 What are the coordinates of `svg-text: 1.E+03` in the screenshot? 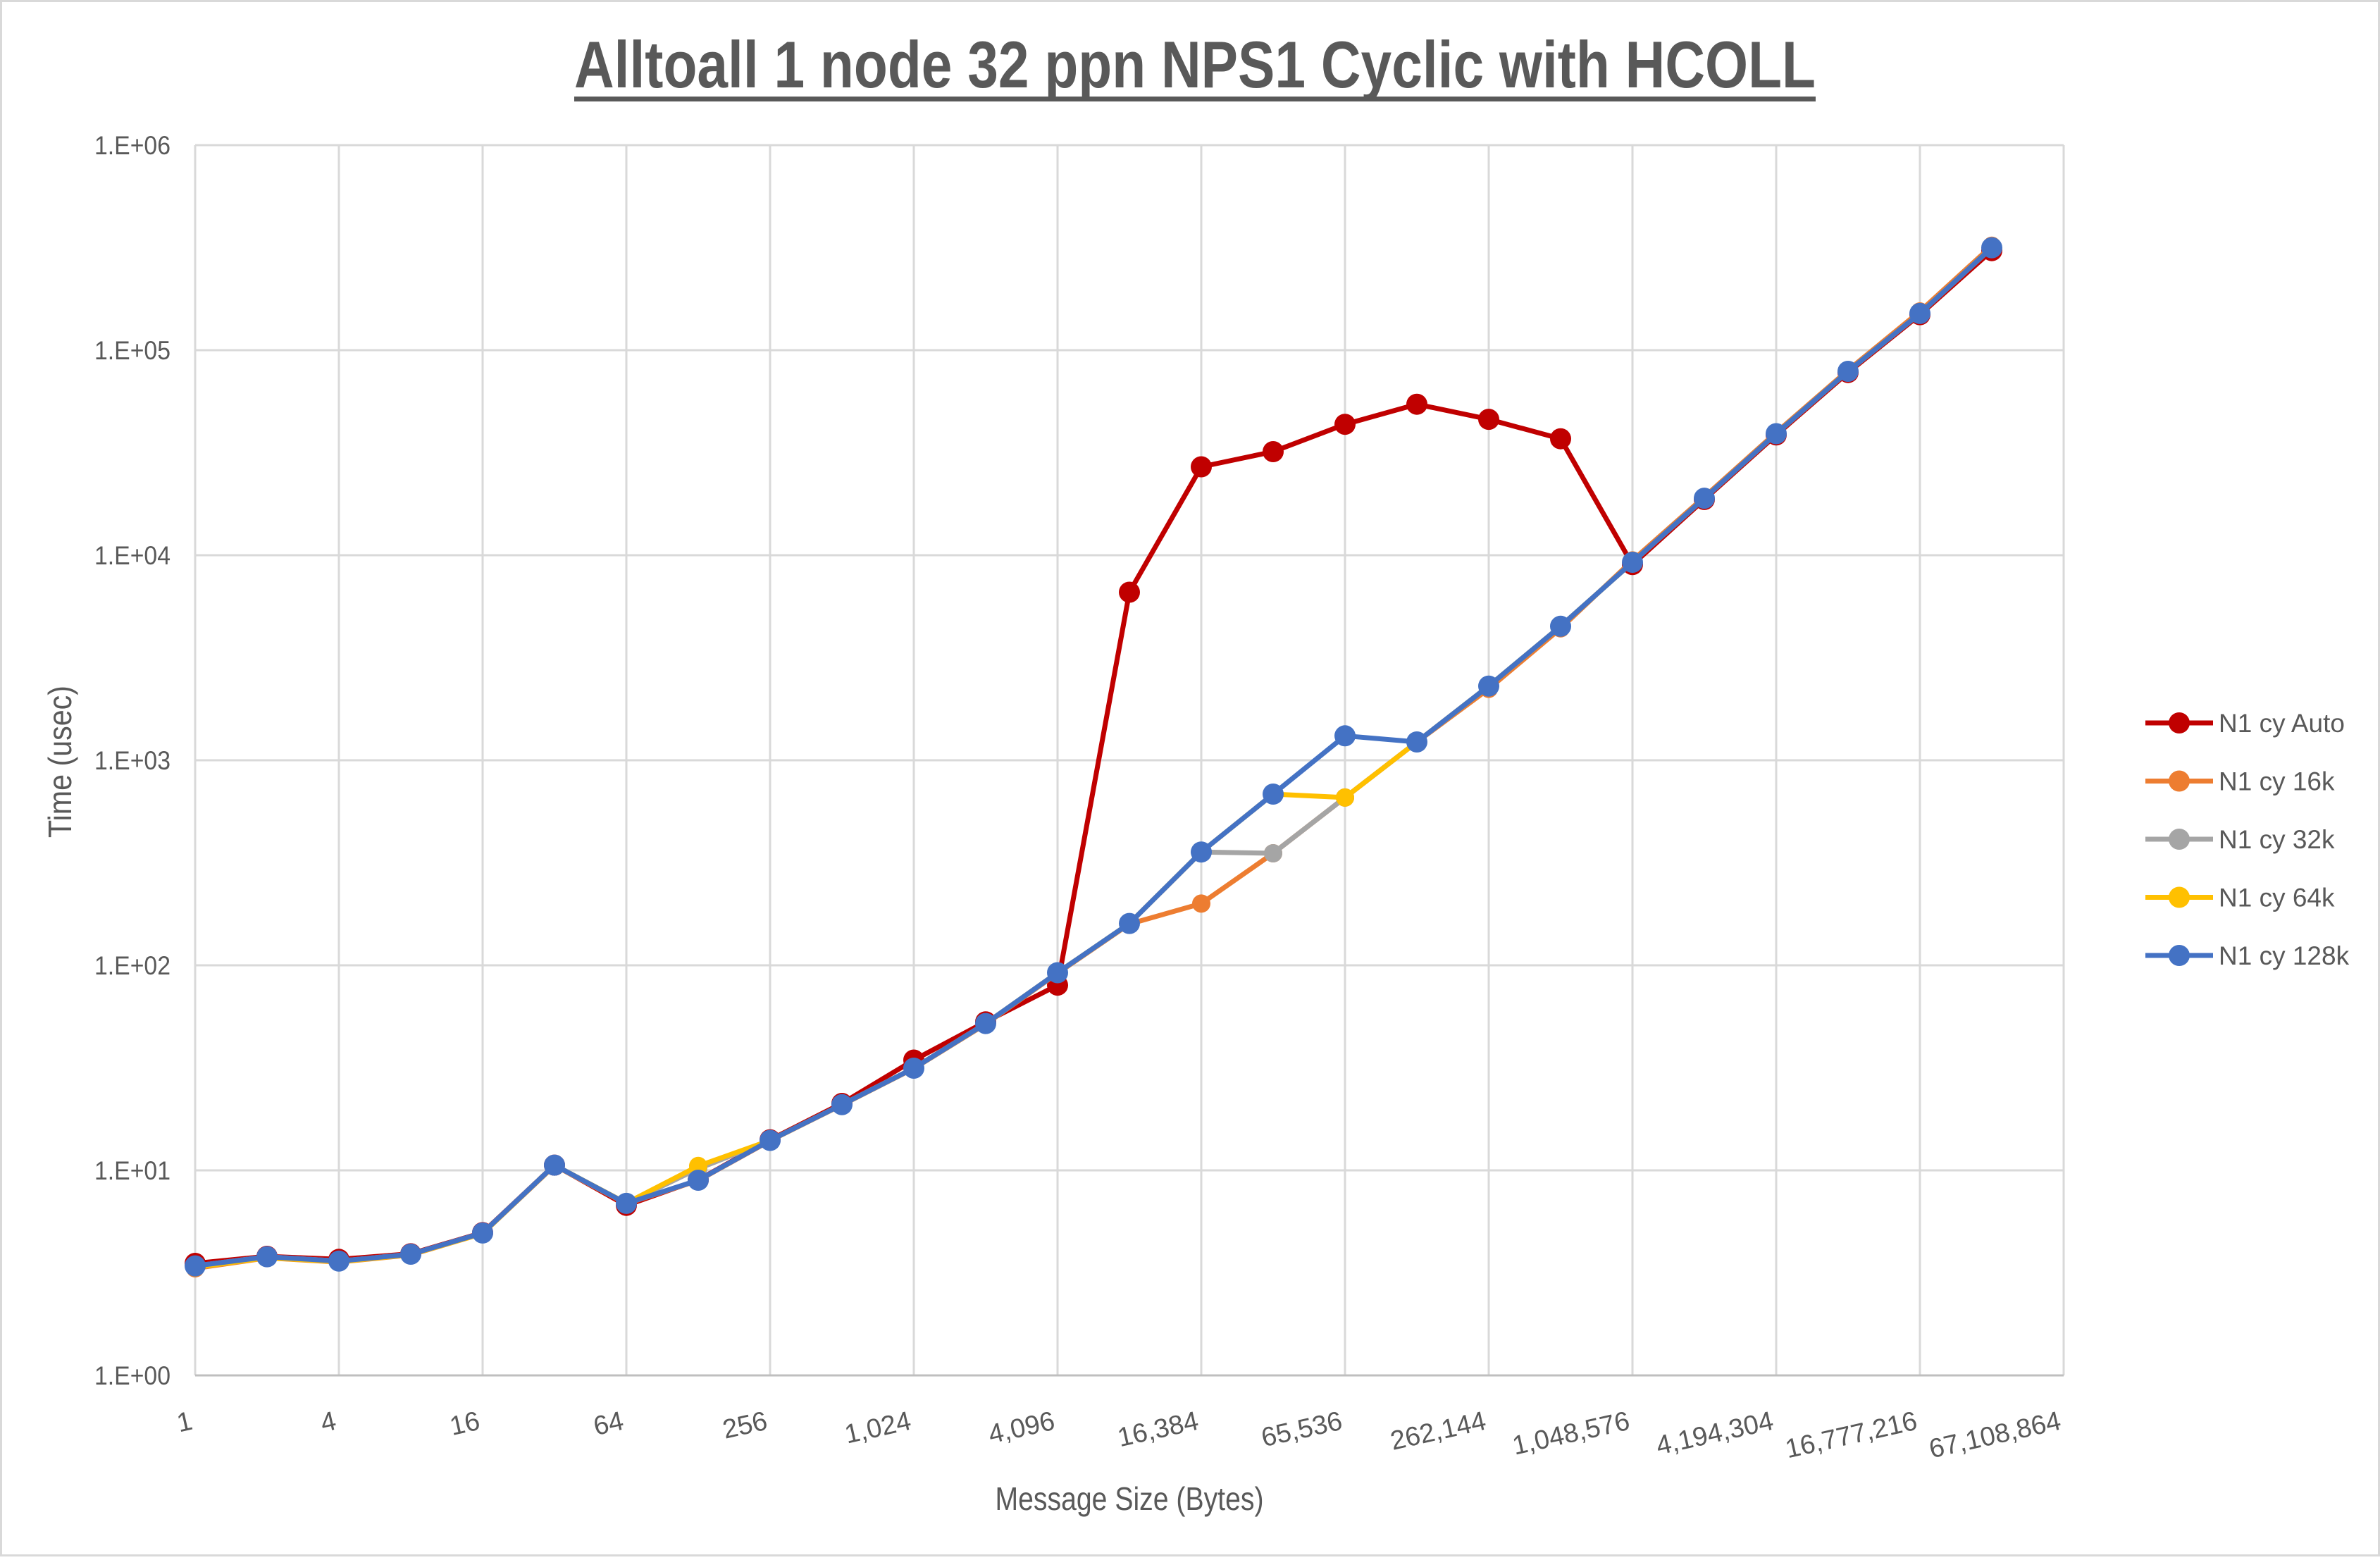 It's located at (132, 760).